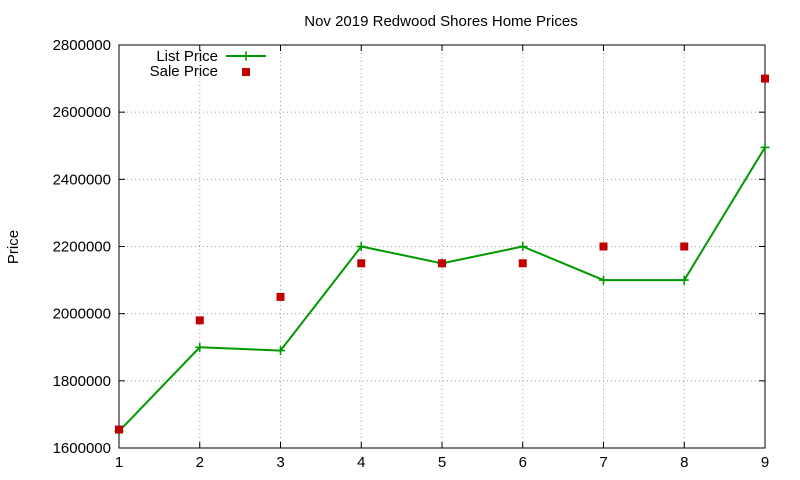 This screenshot has height=480, width=800. Describe the element at coordinates (361, 462) in the screenshot. I see `x-tick-label: 4` at that location.